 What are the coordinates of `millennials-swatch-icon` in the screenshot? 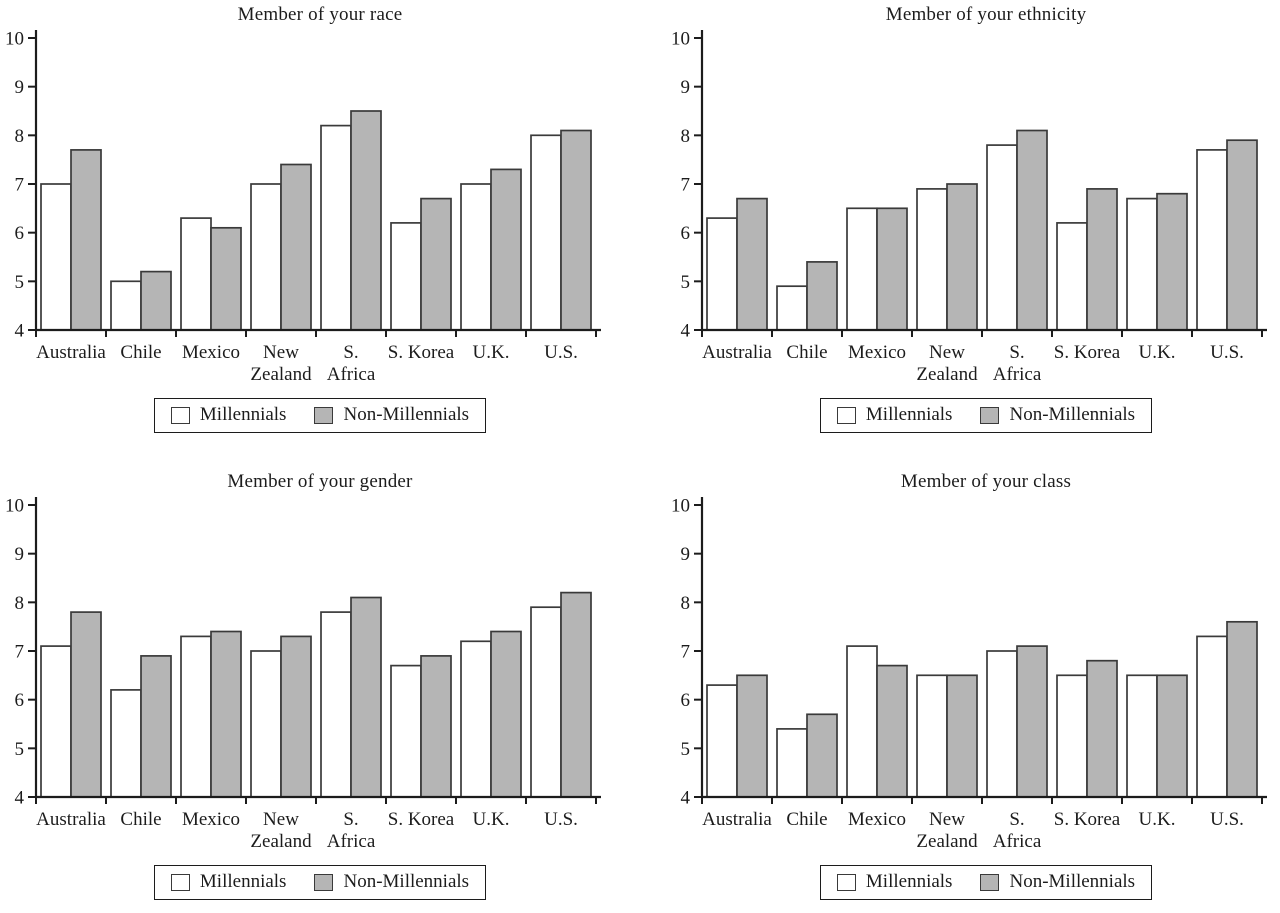 It's located at (180, 882).